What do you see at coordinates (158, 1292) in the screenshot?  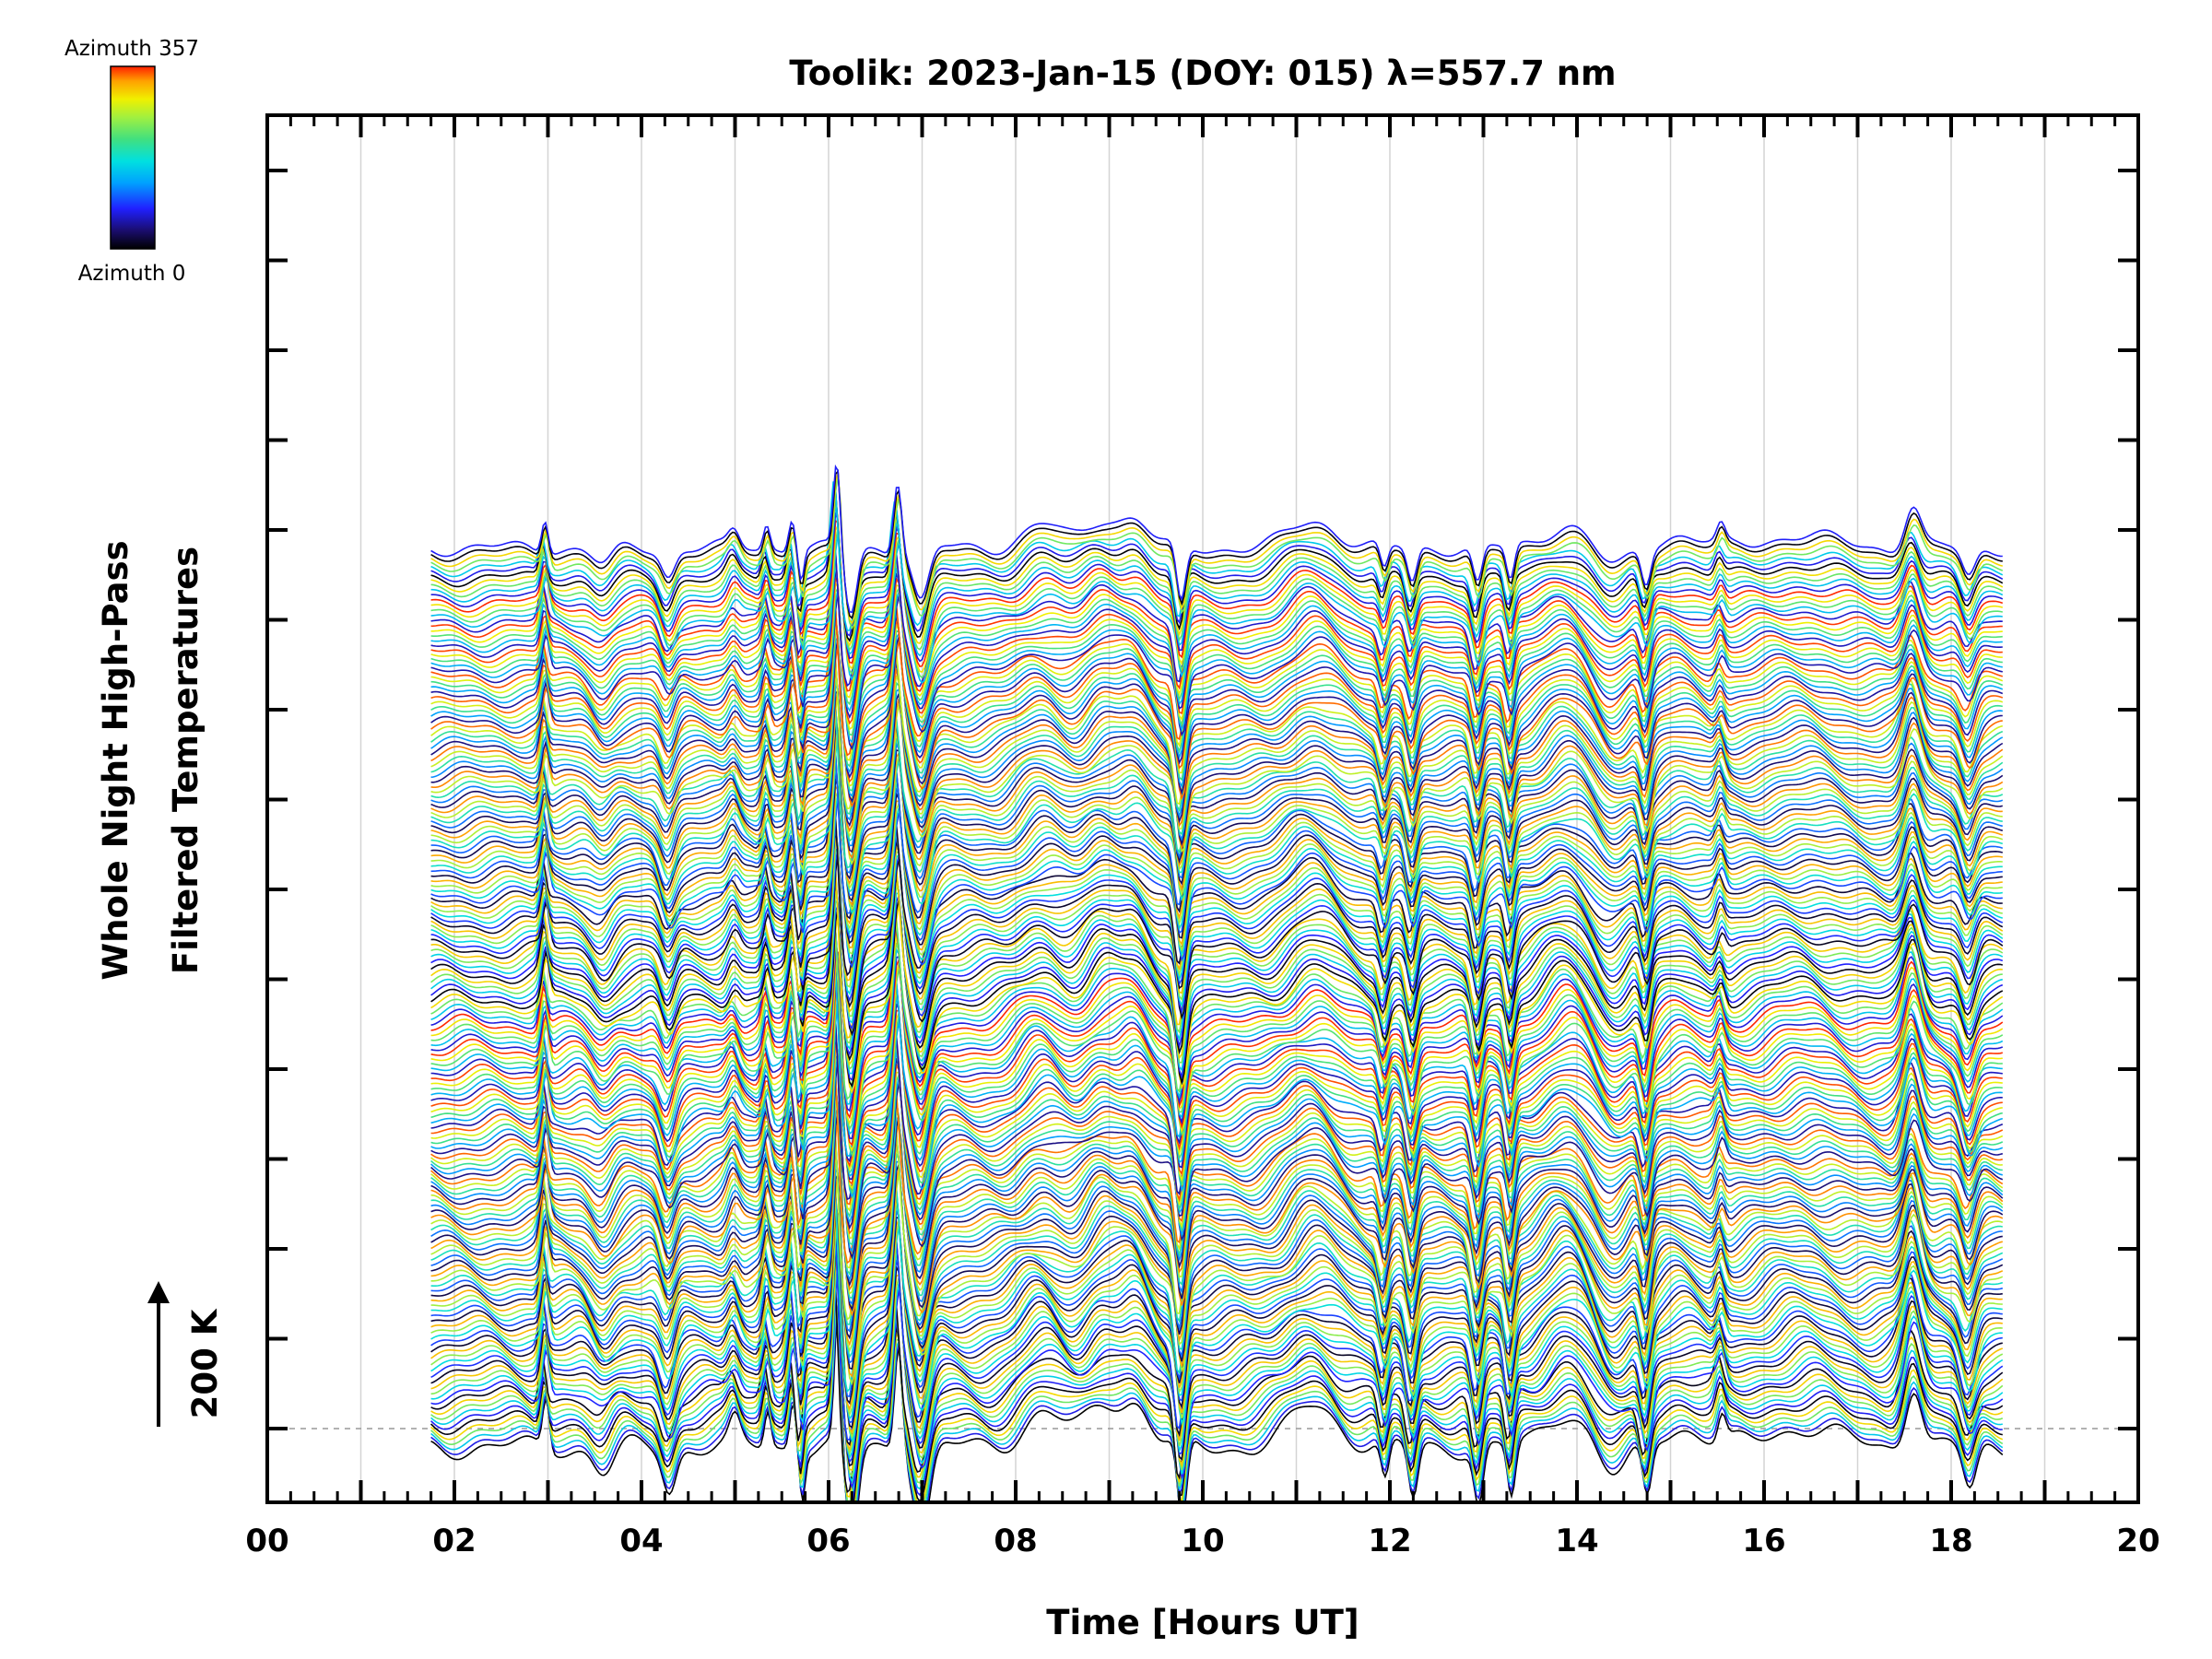 I see `scale-arrow-head` at bounding box center [158, 1292].